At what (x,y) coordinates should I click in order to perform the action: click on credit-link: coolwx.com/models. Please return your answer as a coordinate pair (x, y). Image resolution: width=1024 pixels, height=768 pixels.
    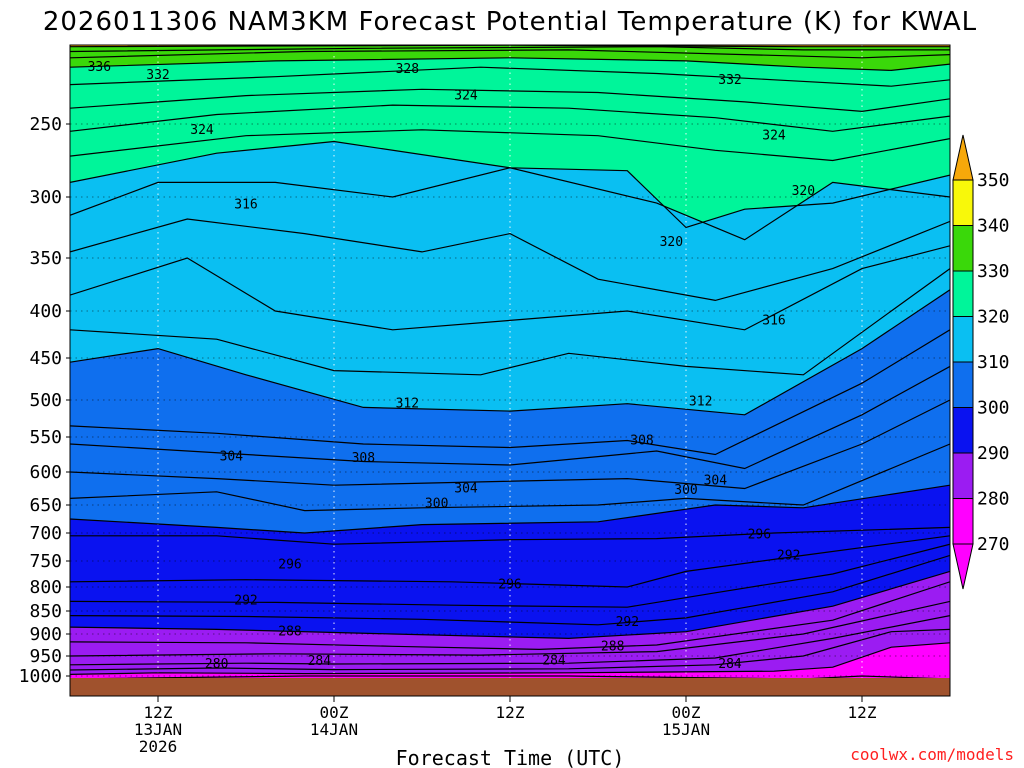
    Looking at the image, I should click on (932, 754).